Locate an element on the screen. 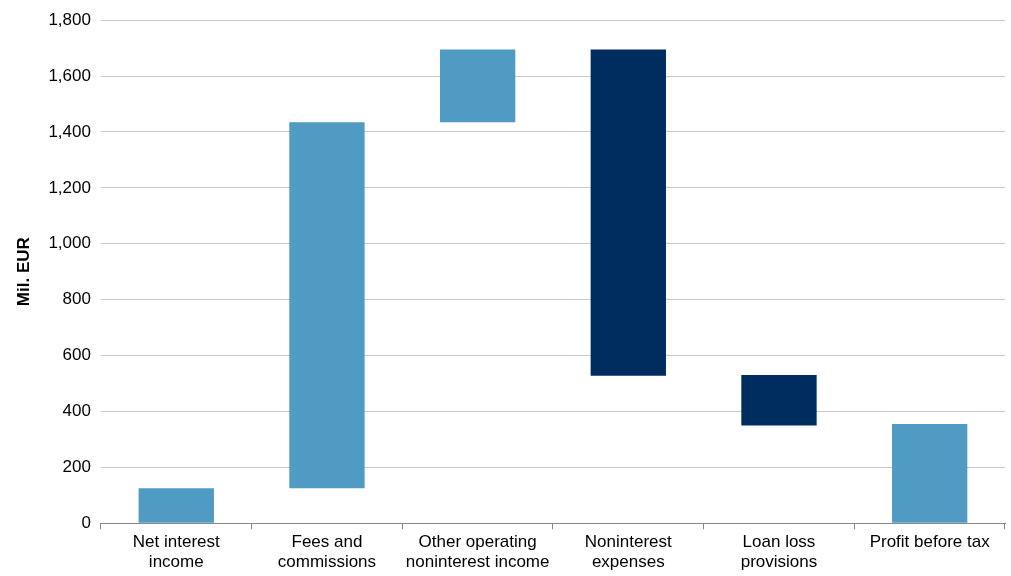 The image size is (1011, 576). x-tick-label: Loan loss provisions is located at coordinates (779, 552).